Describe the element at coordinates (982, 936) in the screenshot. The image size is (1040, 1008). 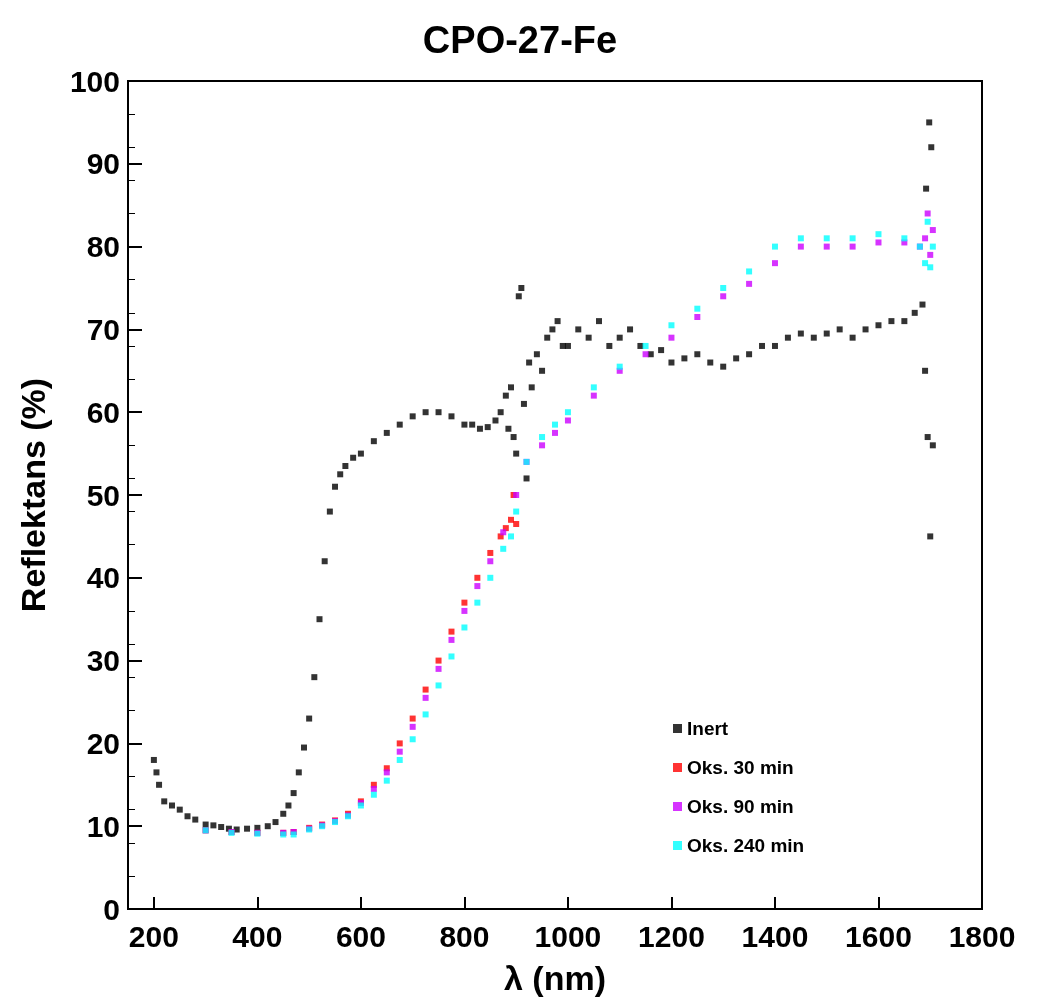
I see `x-tick-label: 1800` at that location.